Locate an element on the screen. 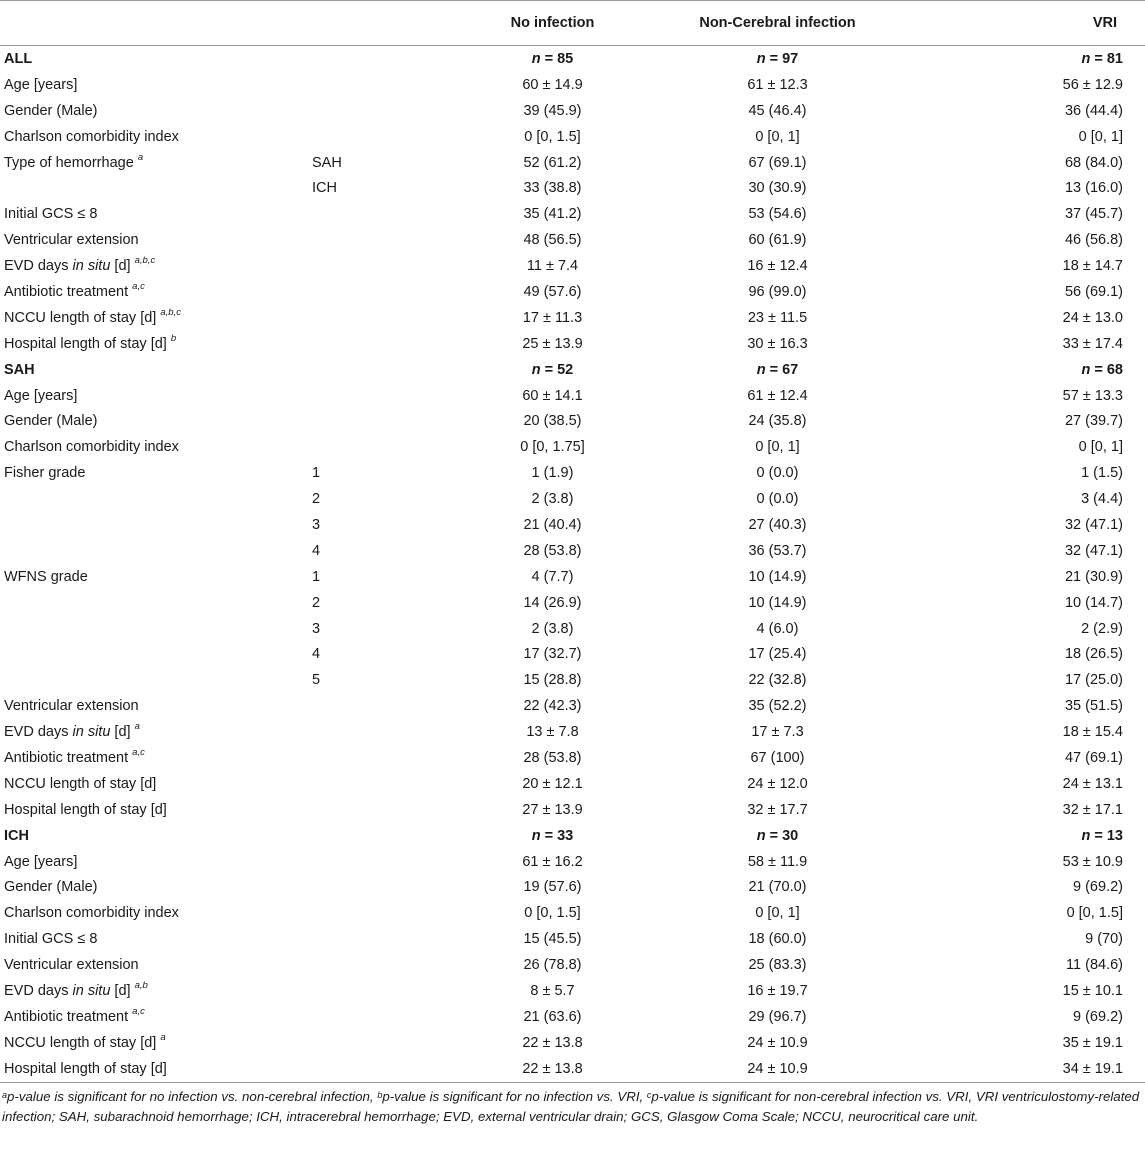  value-non-cerebral-infection: 24 ± 10.9 is located at coordinates (777, 1069).